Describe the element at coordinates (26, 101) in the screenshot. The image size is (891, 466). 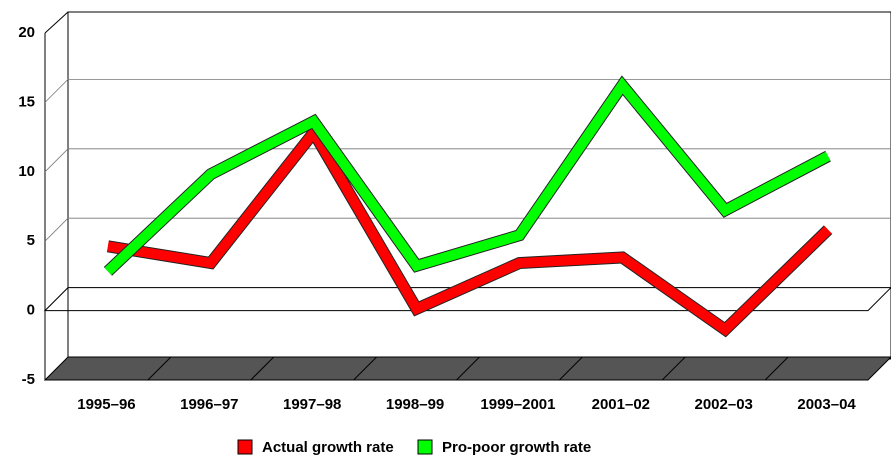
I see `y-tick-label: 15` at that location.